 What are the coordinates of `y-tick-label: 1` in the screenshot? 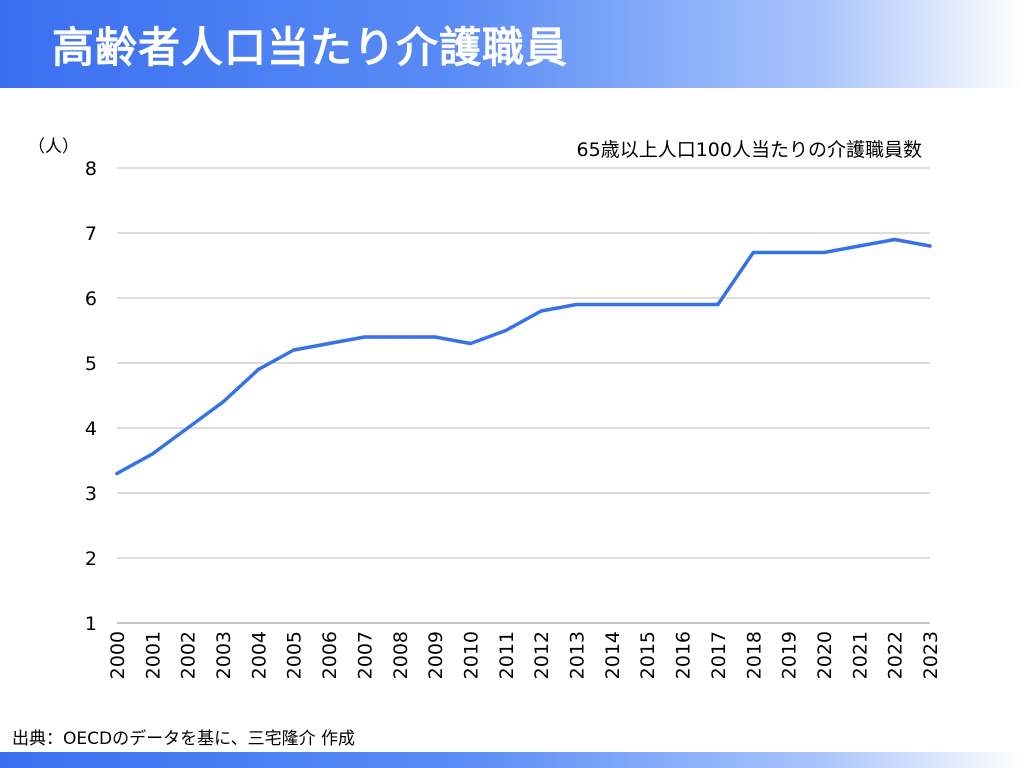 It's located at (91, 624).